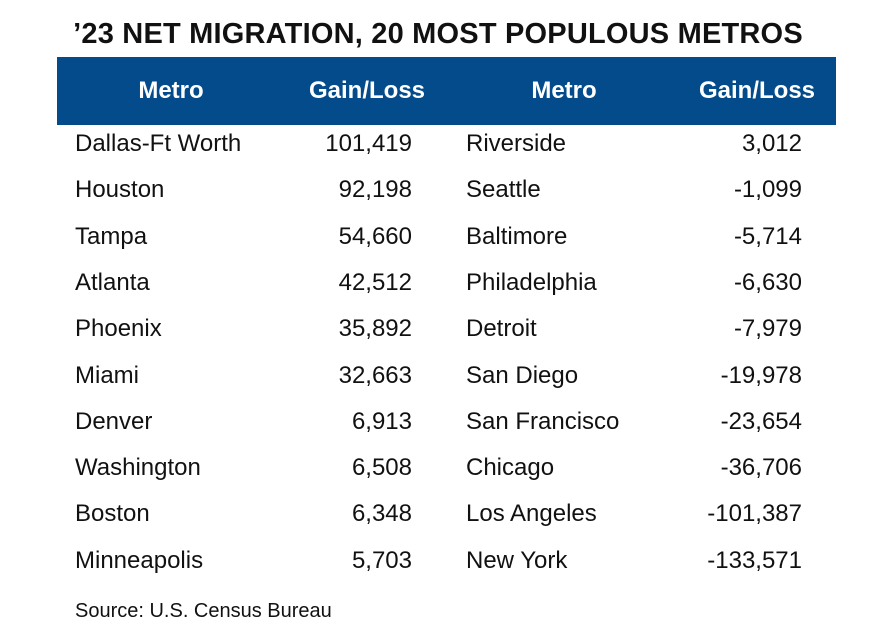 This screenshot has width=876, height=641. Describe the element at coordinates (111, 236) in the screenshot. I see `metro-cell: Tampa` at that location.